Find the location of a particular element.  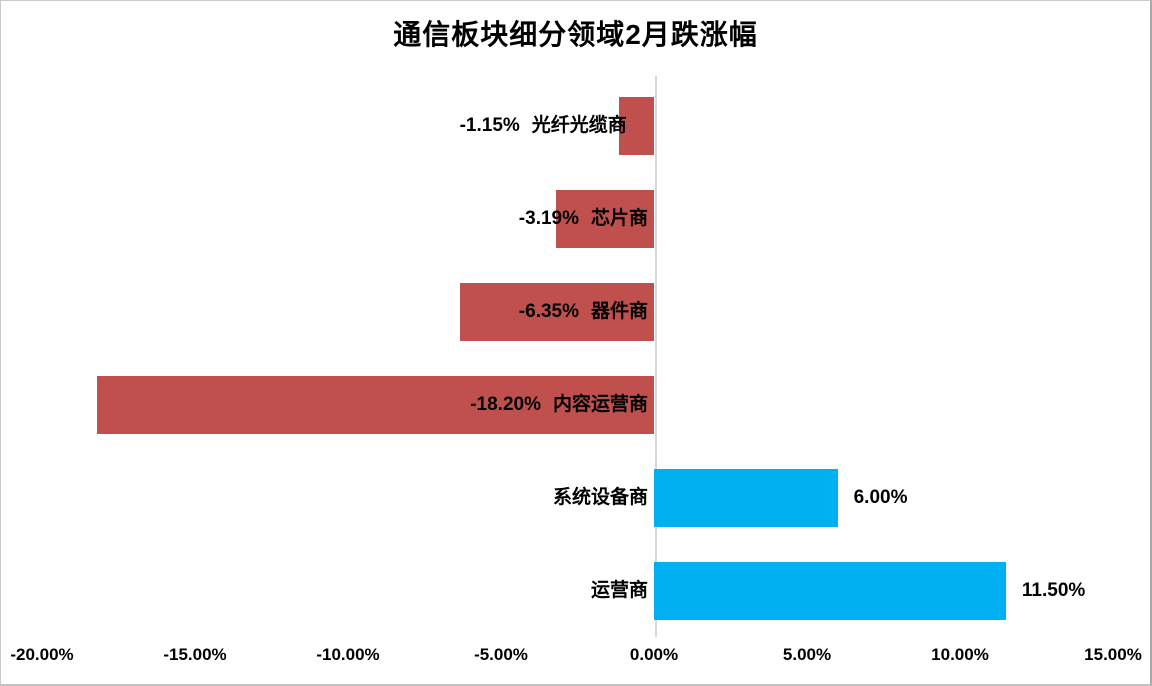

category-label: 光纤光缆商 is located at coordinates (579, 125).